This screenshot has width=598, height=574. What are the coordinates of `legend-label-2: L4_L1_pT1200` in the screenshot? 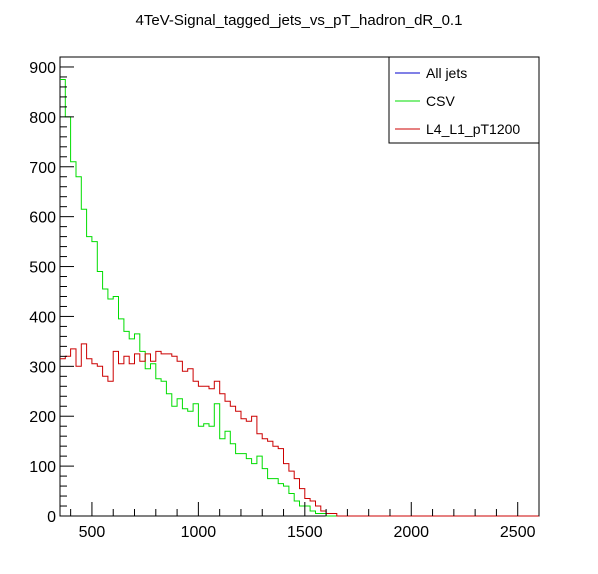 It's located at (473, 129).